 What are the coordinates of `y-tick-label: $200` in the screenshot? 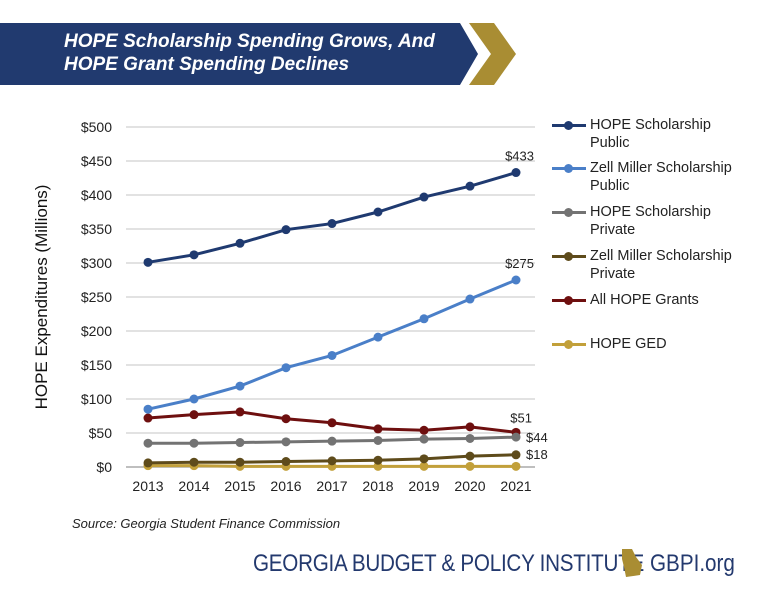 It's located at (96, 331).